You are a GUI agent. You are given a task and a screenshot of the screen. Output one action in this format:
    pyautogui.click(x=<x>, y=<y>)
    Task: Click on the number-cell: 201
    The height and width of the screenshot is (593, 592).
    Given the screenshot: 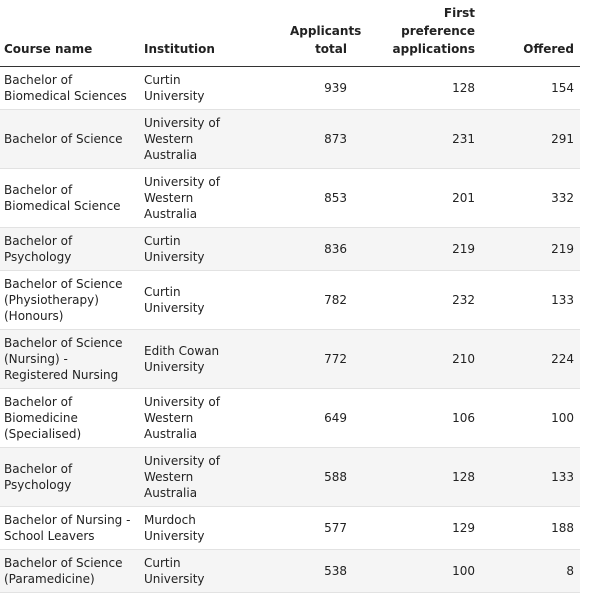 What is the action you would take?
    pyautogui.click(x=417, y=198)
    